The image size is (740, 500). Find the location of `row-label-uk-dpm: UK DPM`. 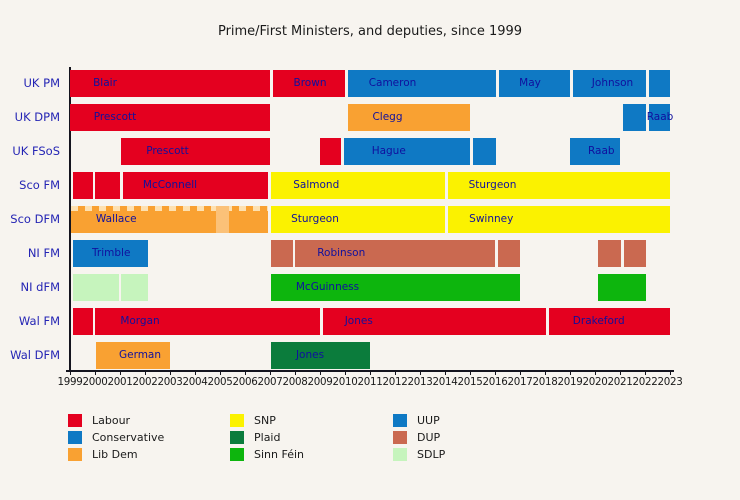

row-label-uk-dpm: UK DPM is located at coordinates (37, 117).